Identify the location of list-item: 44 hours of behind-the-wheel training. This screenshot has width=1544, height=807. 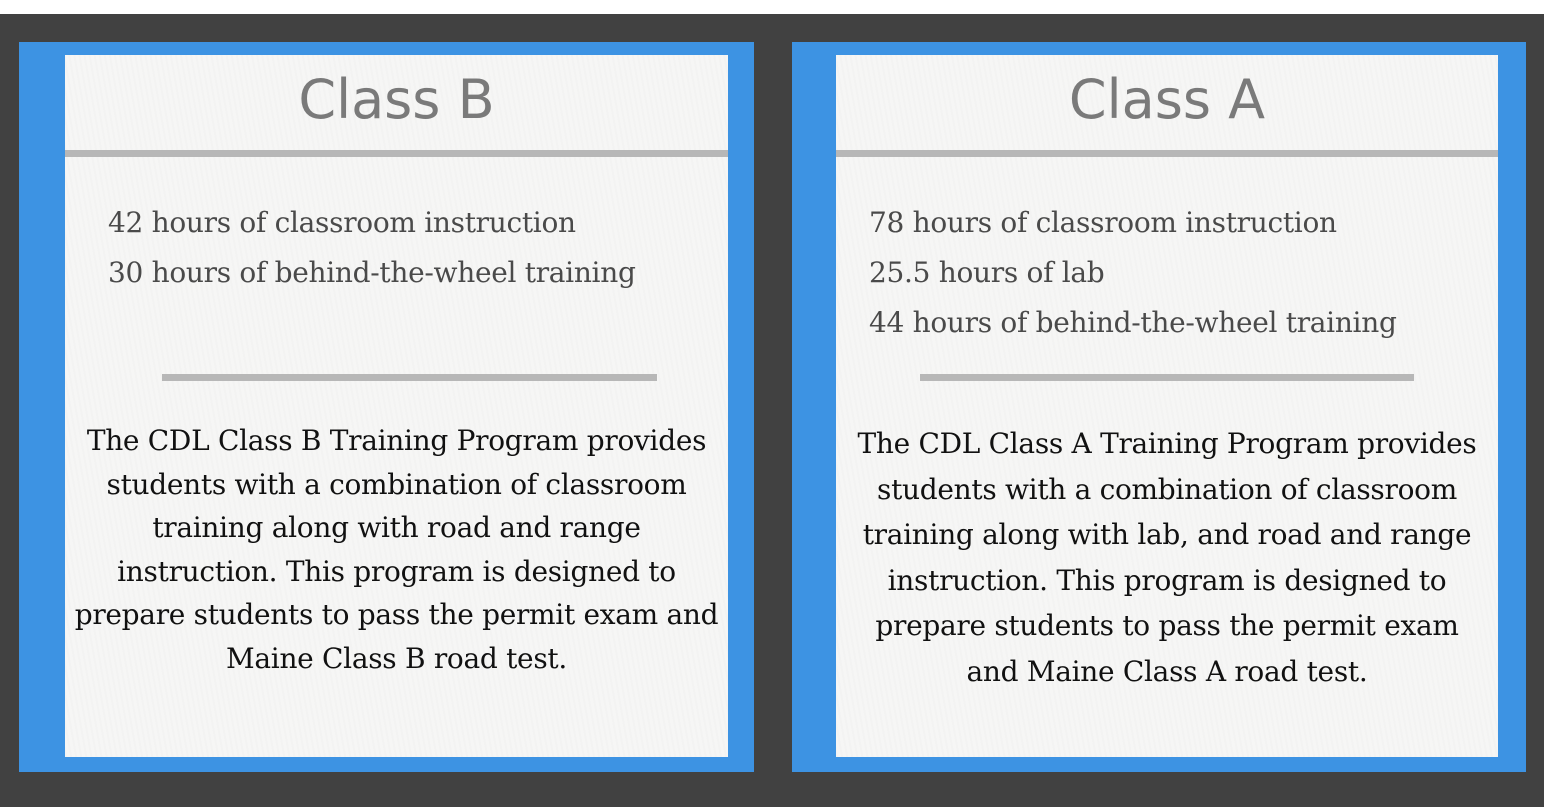
(1133, 322).